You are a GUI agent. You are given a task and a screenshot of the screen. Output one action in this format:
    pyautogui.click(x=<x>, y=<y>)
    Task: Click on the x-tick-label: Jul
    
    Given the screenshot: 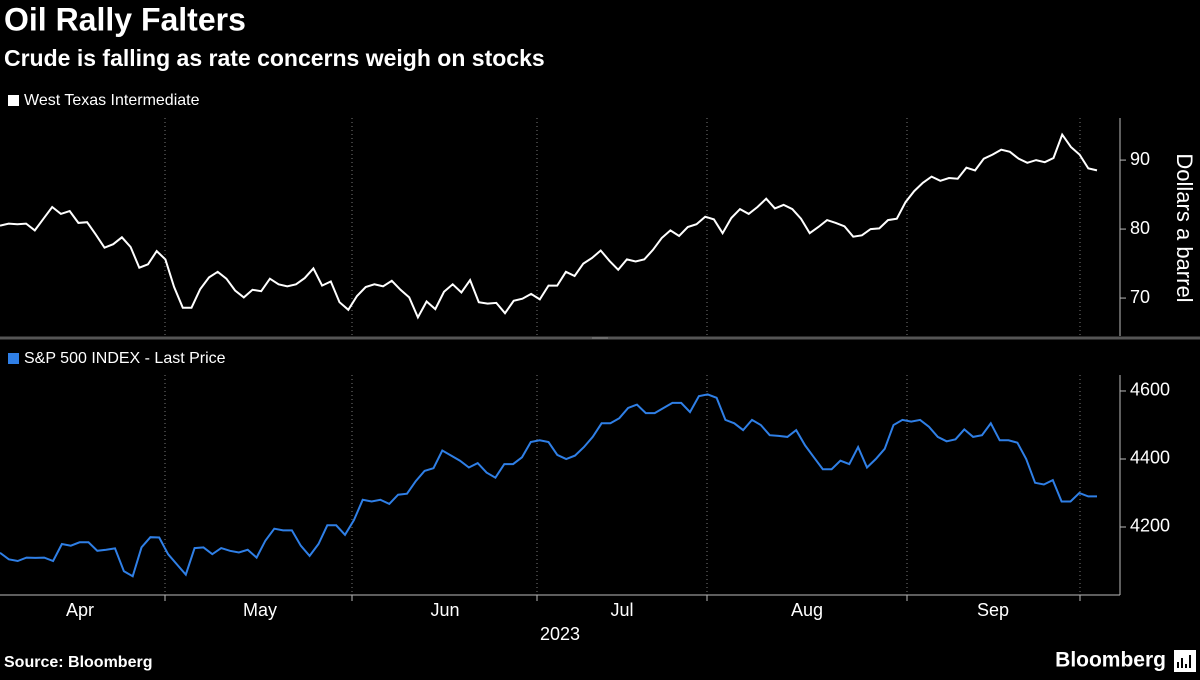 What is the action you would take?
    pyautogui.click(x=621, y=610)
    